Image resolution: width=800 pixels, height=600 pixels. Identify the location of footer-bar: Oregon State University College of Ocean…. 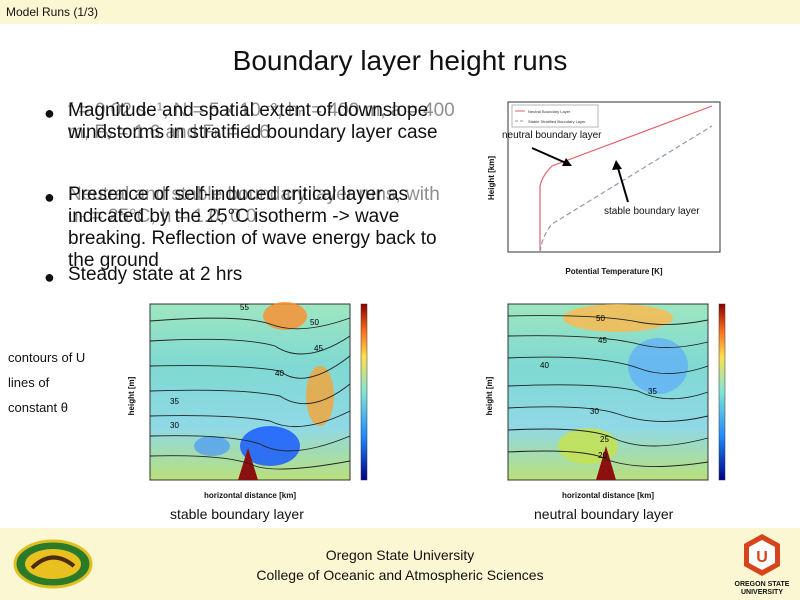
(400, 564).